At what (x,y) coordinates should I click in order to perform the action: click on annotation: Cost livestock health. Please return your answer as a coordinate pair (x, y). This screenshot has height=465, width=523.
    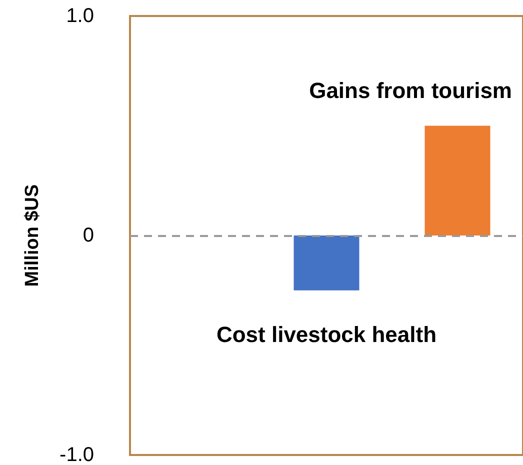
    Looking at the image, I should click on (326, 334).